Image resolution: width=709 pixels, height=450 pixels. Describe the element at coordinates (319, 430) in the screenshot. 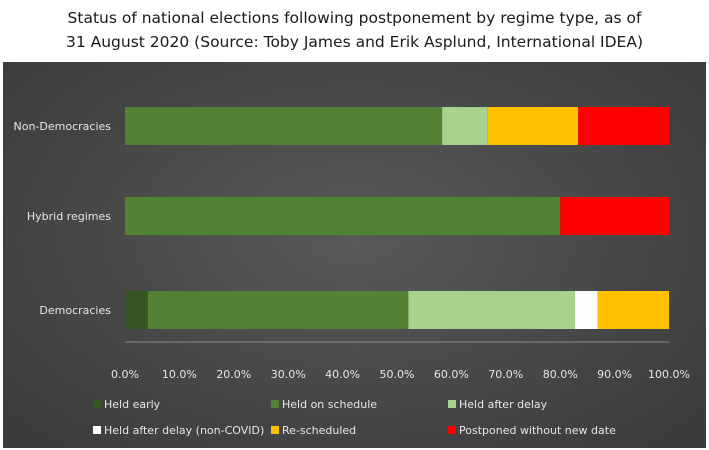

I see `legend-label: Re-scheduled` at that location.